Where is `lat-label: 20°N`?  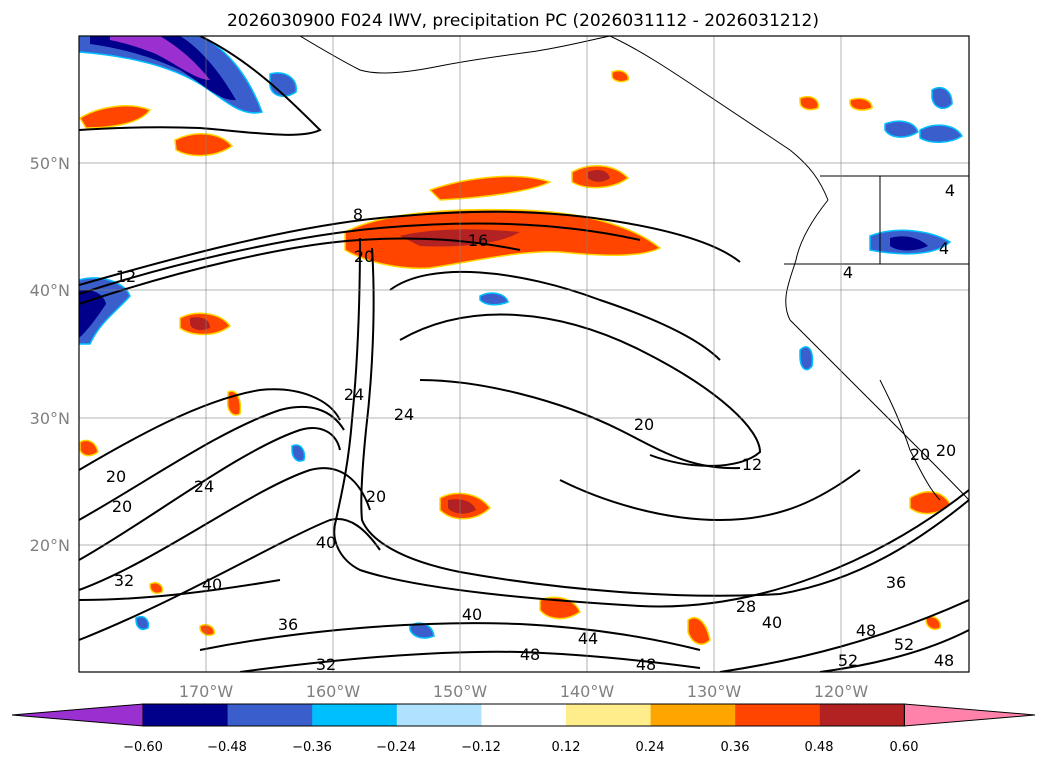
lat-label: 20°N is located at coordinates (50, 545).